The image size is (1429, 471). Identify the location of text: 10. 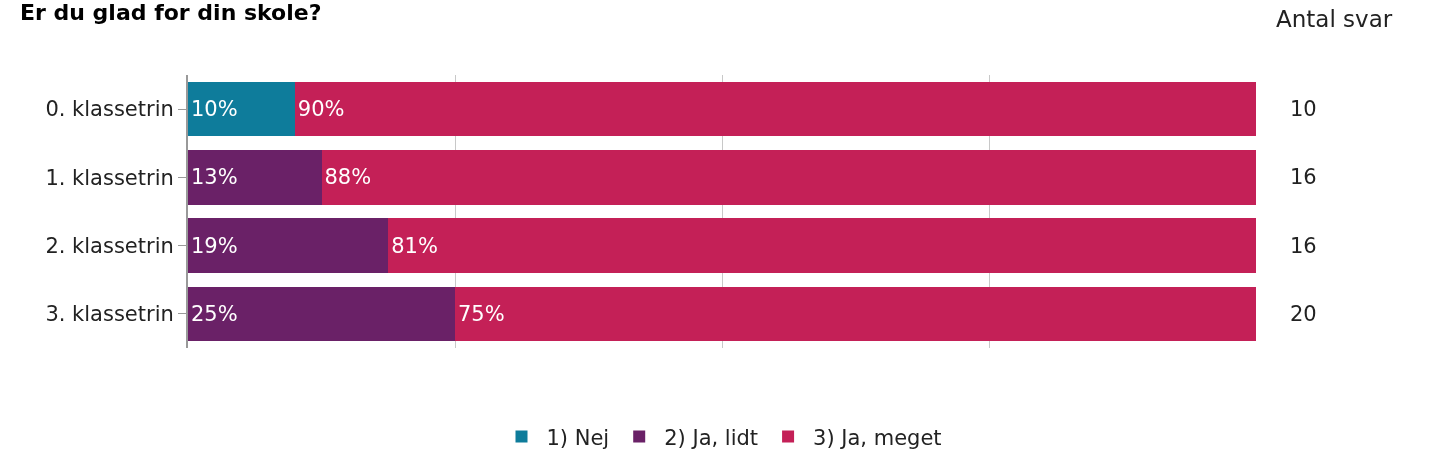
(1303, 109).